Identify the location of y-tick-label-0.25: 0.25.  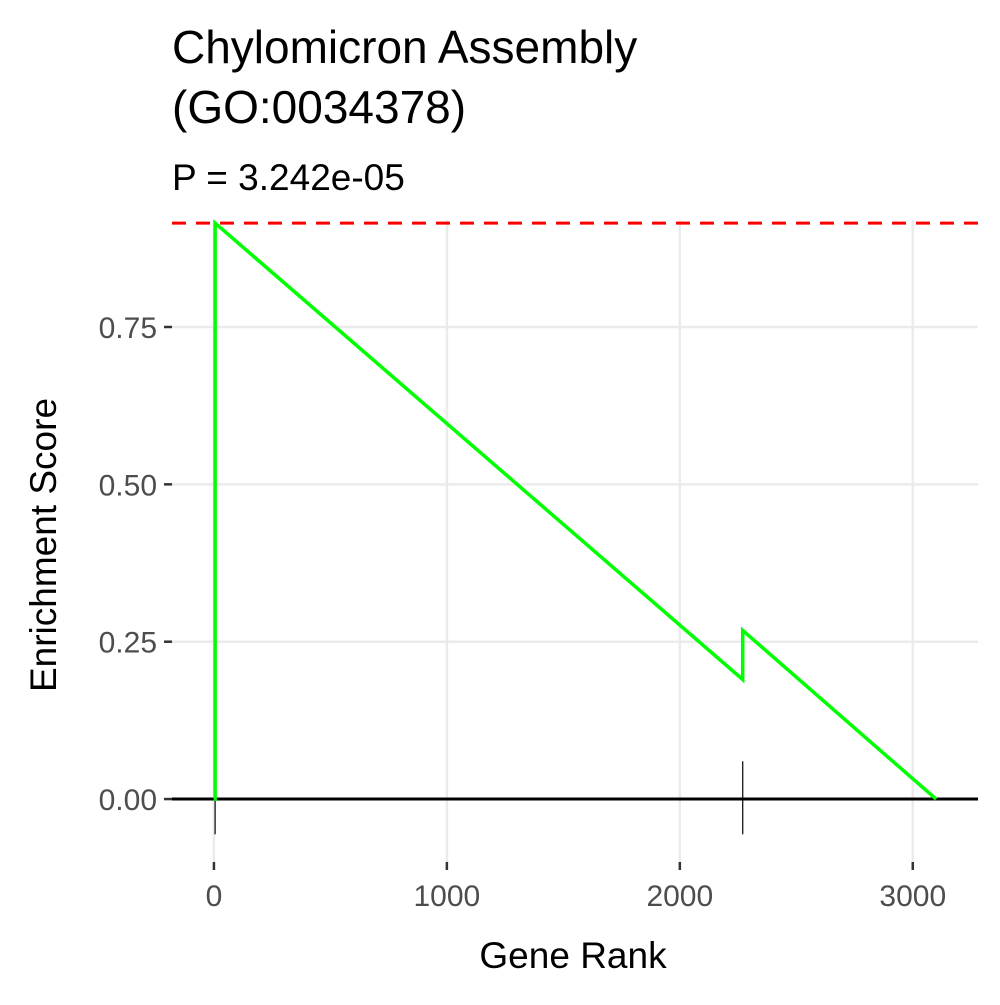
(128, 643).